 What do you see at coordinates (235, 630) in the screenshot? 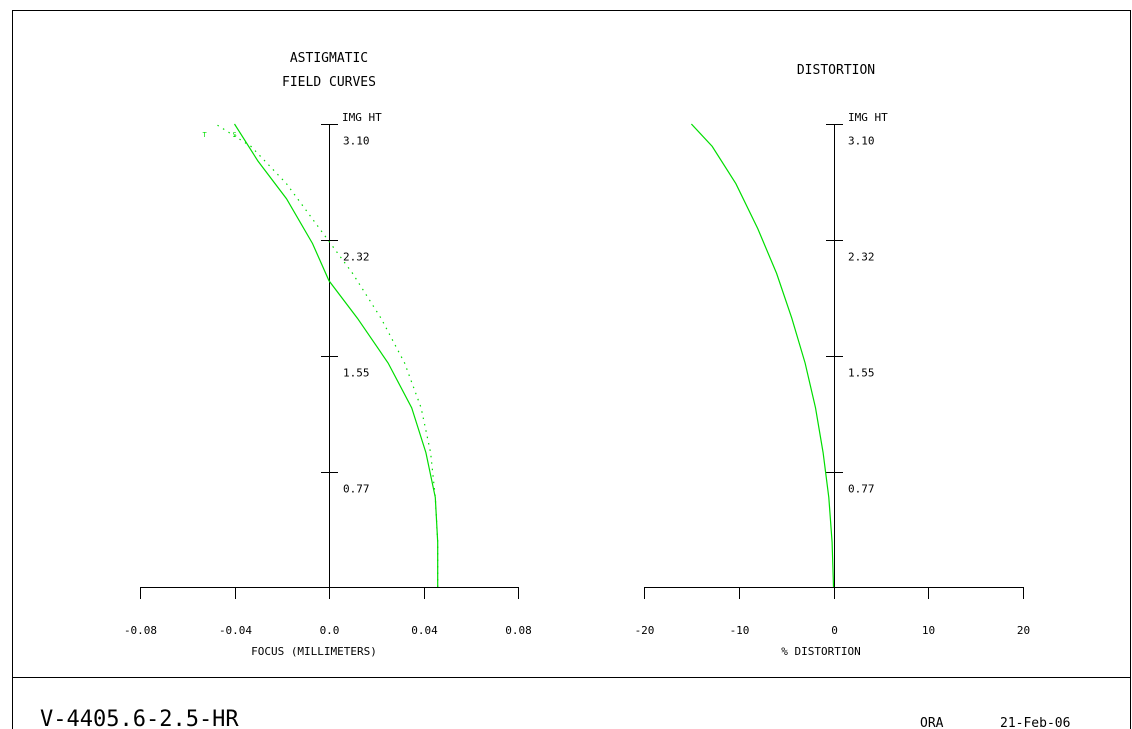
I see `x-tick-label: -0.04` at bounding box center [235, 630].